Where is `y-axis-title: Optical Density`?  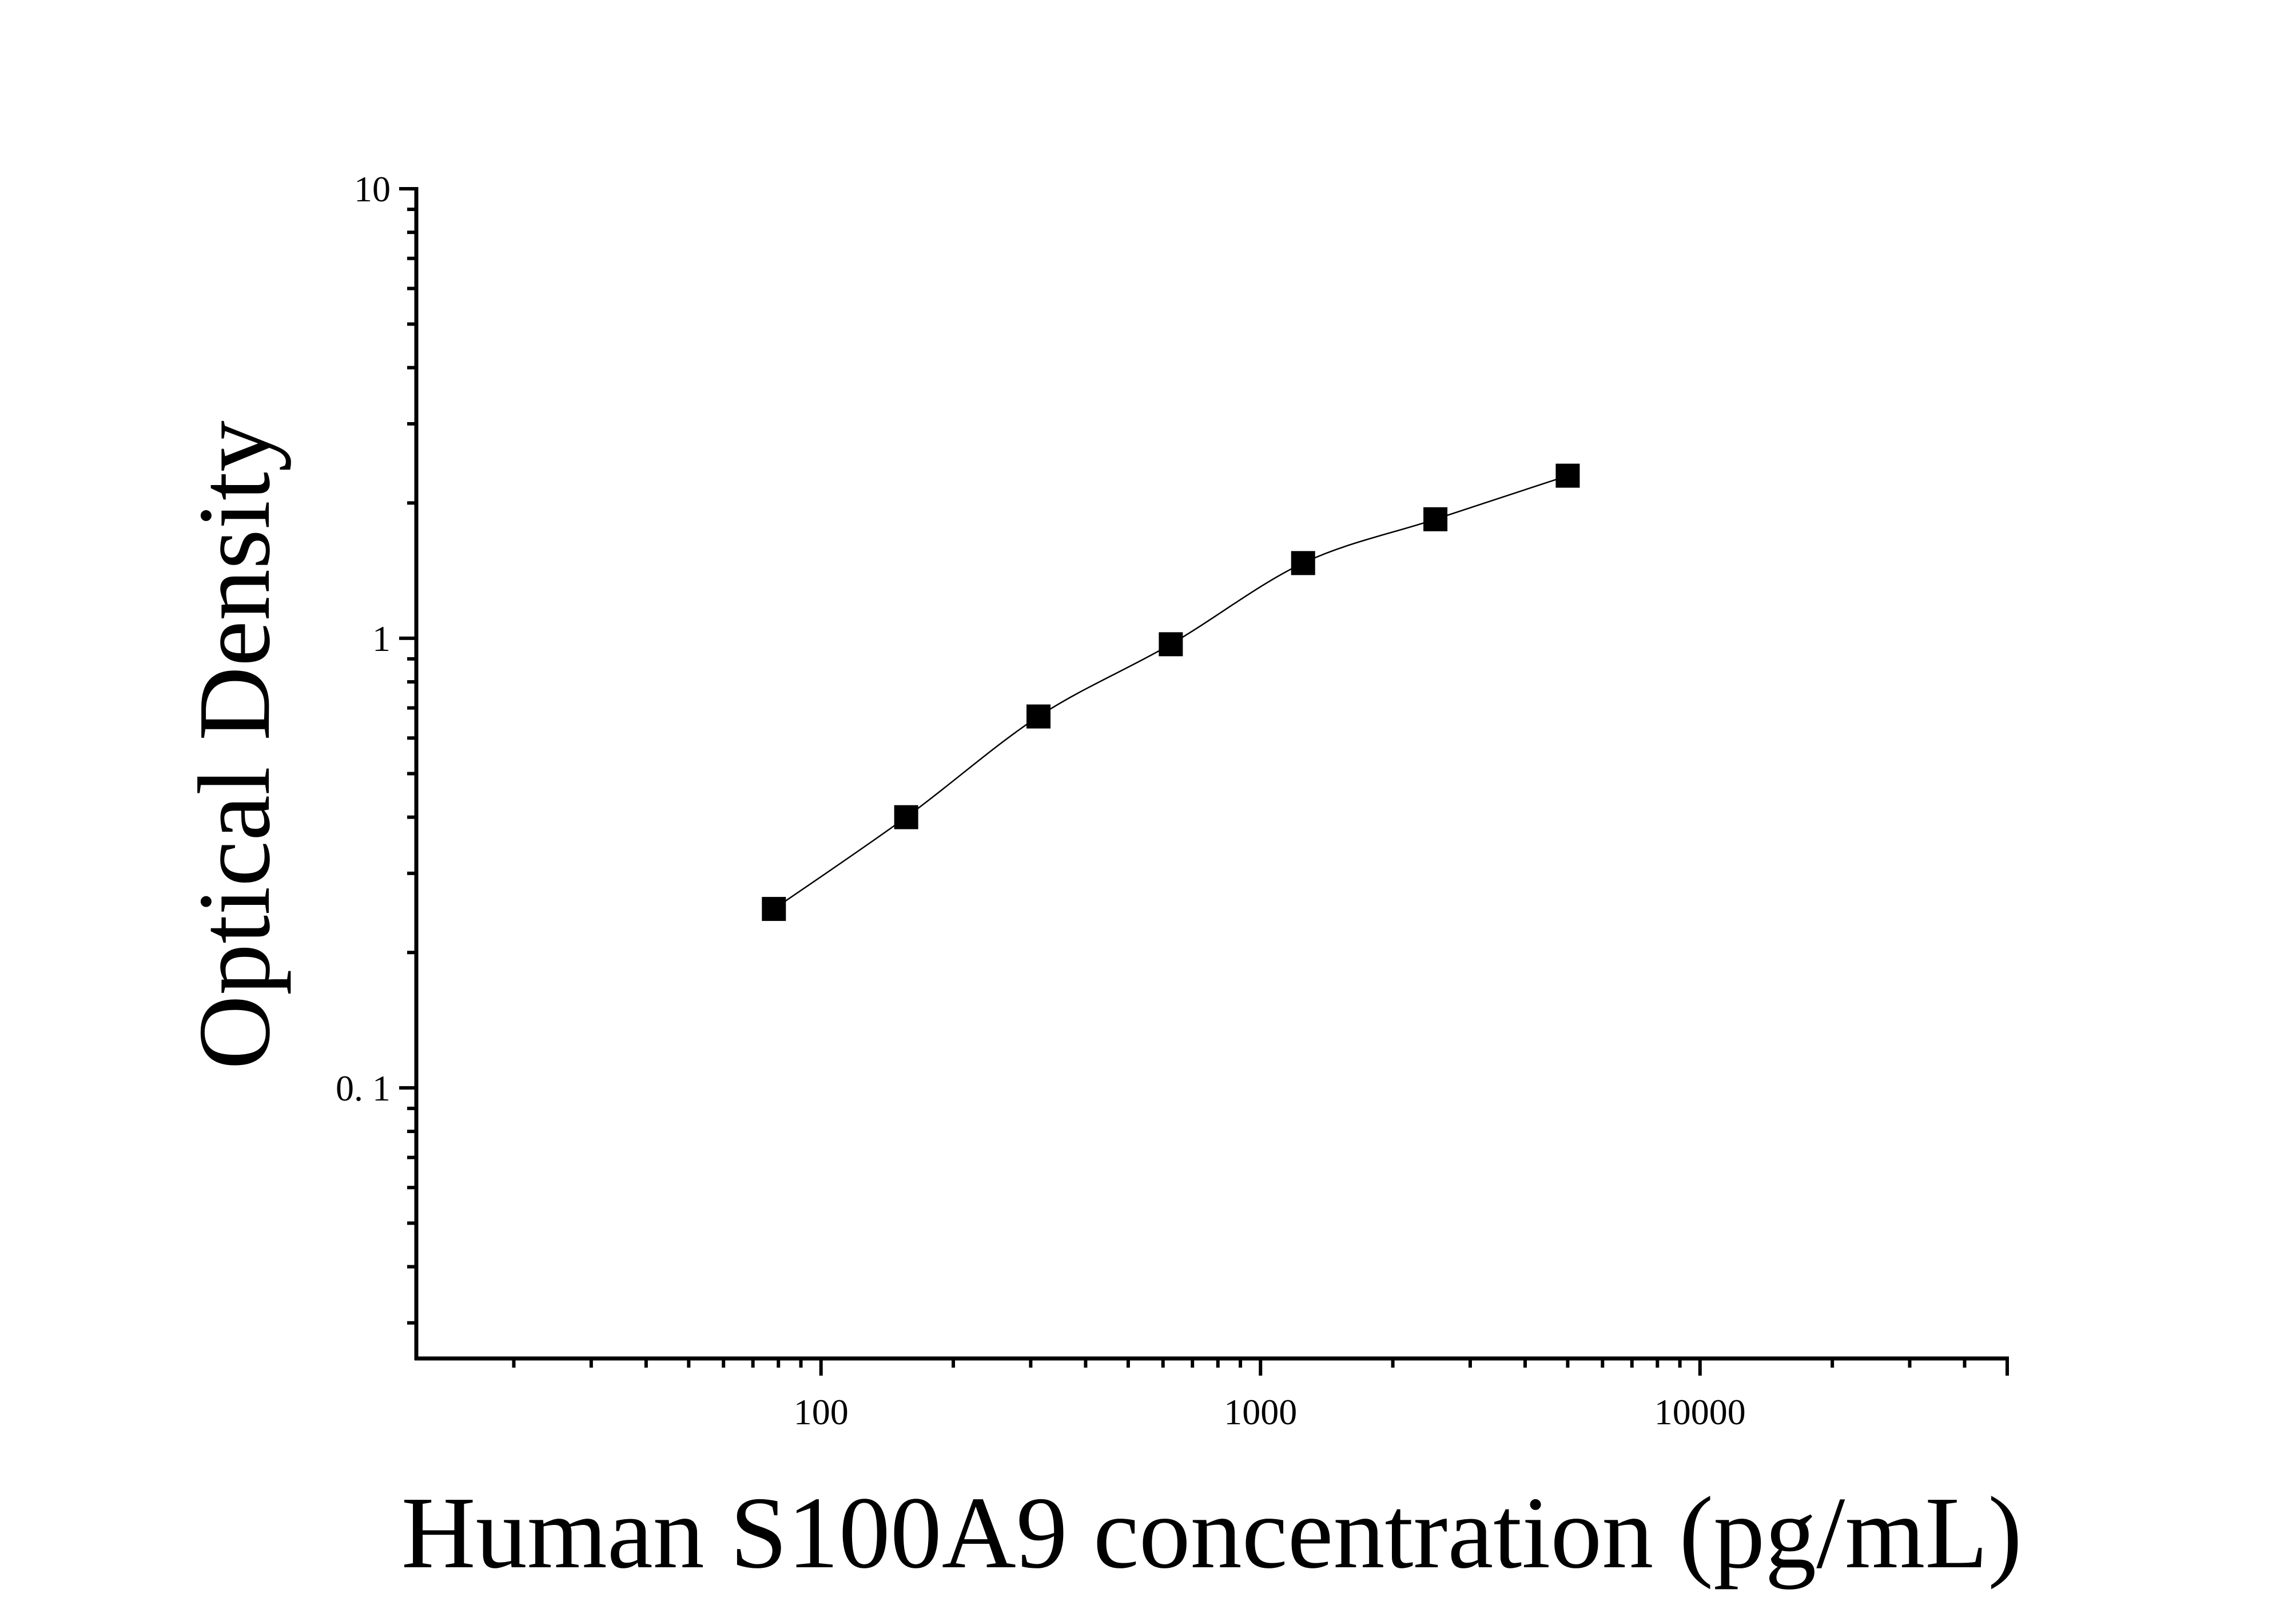
y-axis-title: Optical Density is located at coordinates (234, 745).